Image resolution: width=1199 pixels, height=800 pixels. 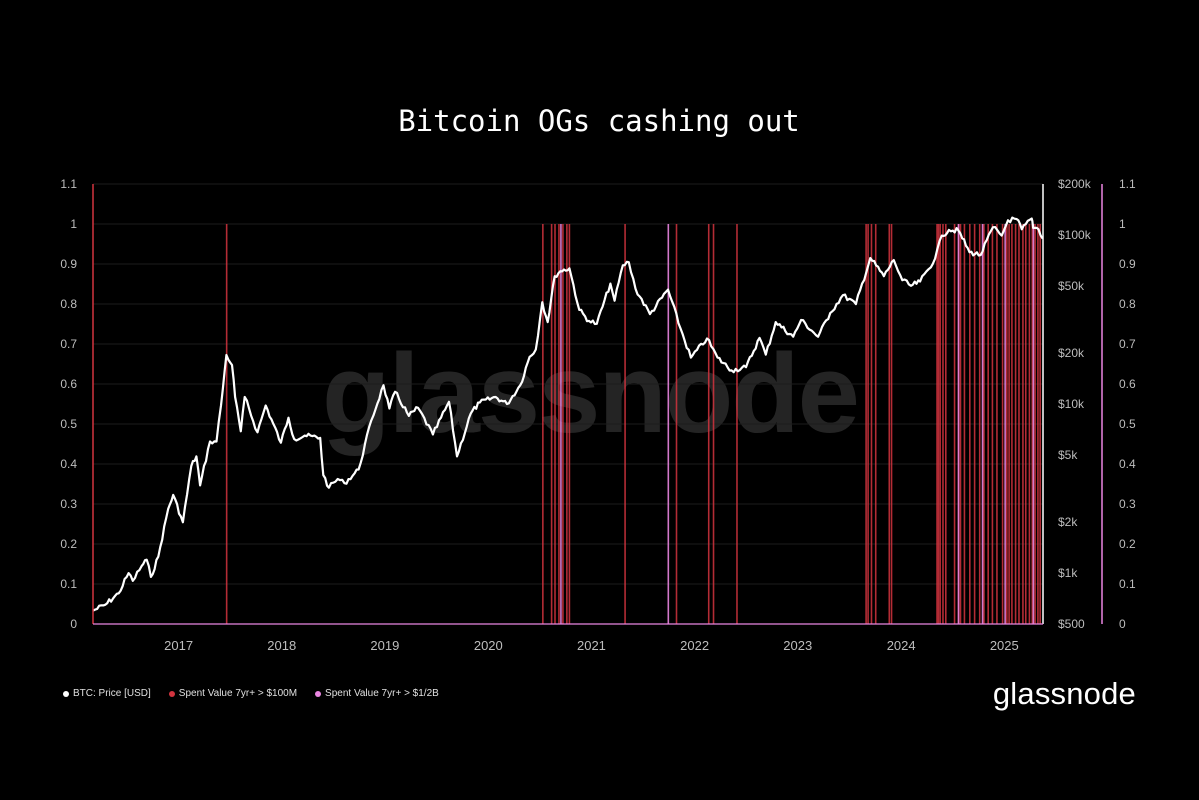 I want to click on y-right-price-tick-label: $5k, so click(x=1068, y=455).